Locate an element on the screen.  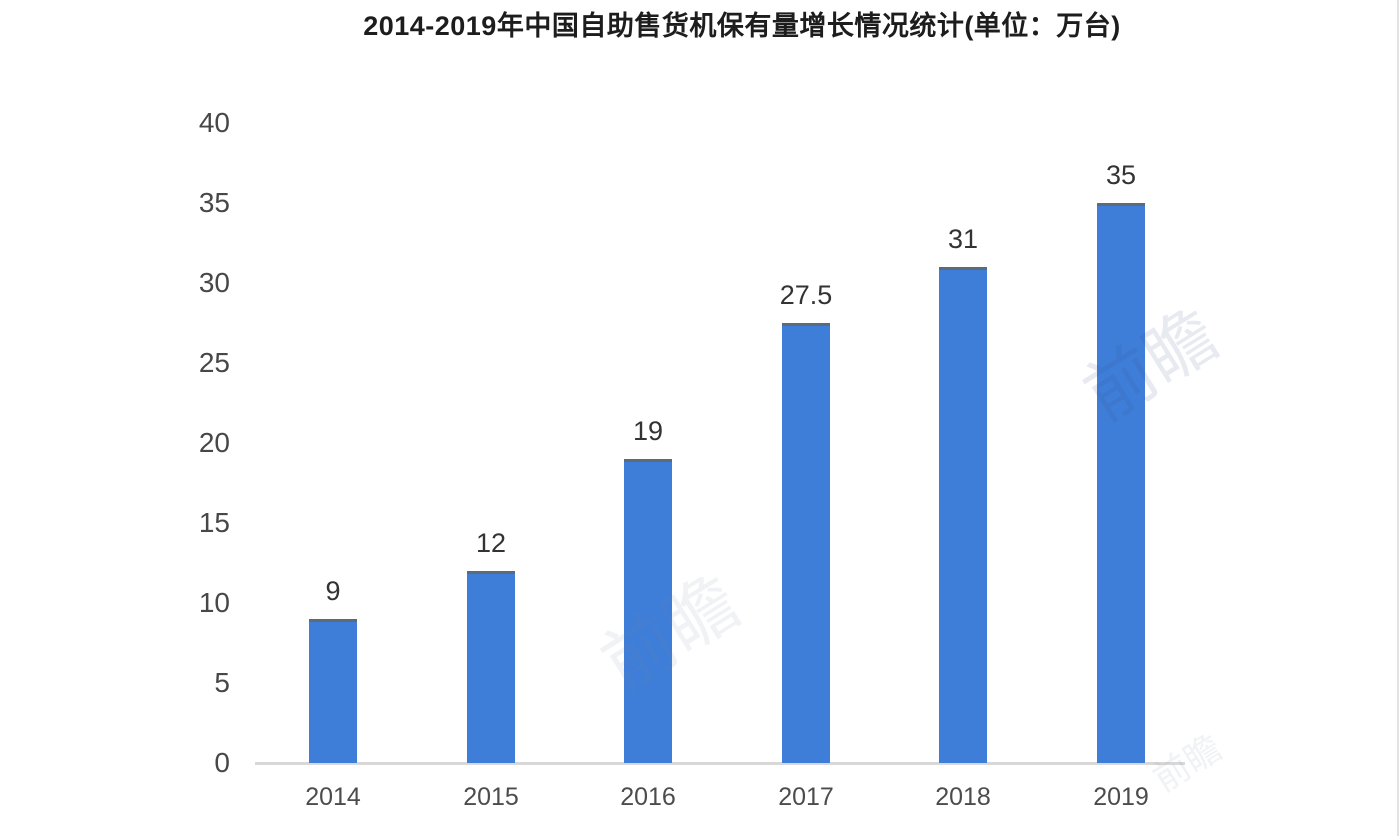
bar-2017 is located at coordinates (806, 543).